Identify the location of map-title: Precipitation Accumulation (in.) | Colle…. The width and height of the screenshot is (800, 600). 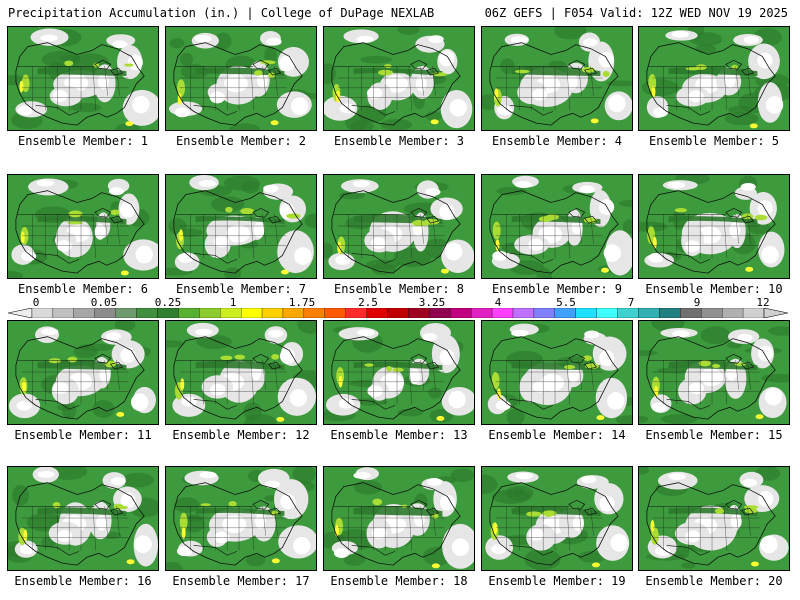
(221, 13).